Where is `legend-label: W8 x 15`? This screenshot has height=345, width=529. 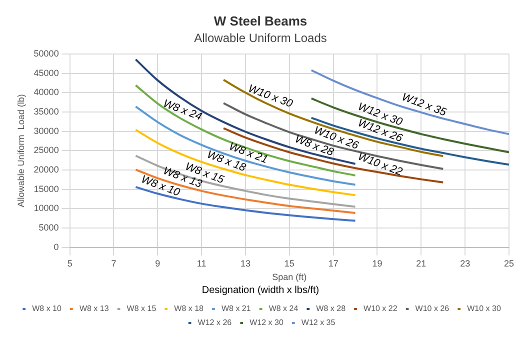
legend-label: W8 x 15 is located at coordinates (141, 309).